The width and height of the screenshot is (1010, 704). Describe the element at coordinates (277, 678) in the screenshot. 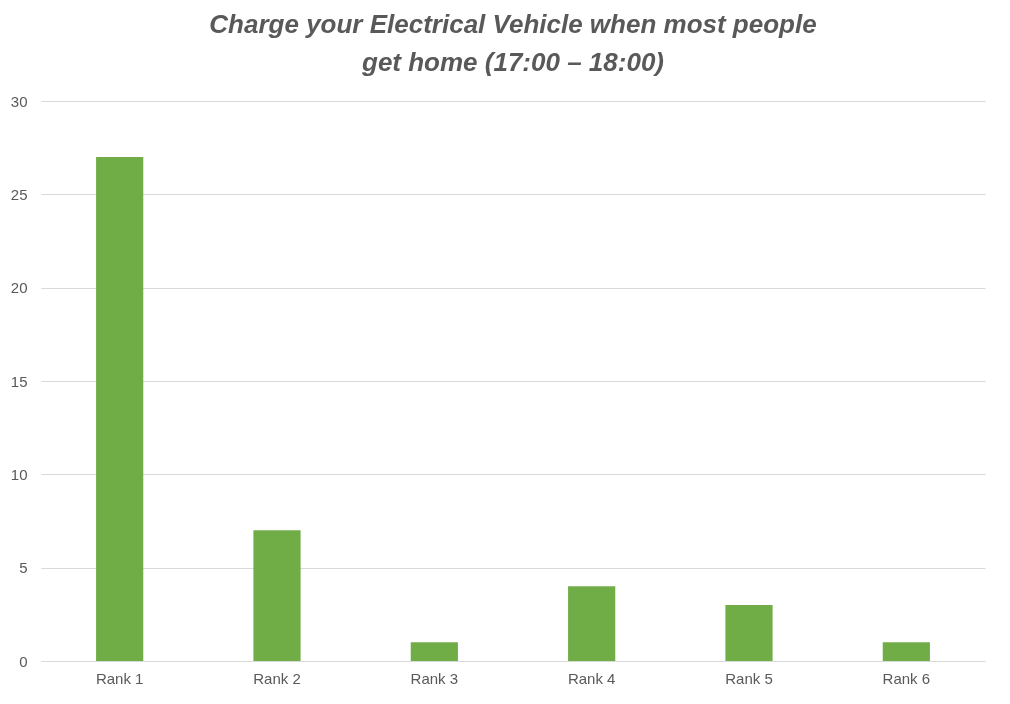

I see `x-tick-label: Rank 2` at that location.